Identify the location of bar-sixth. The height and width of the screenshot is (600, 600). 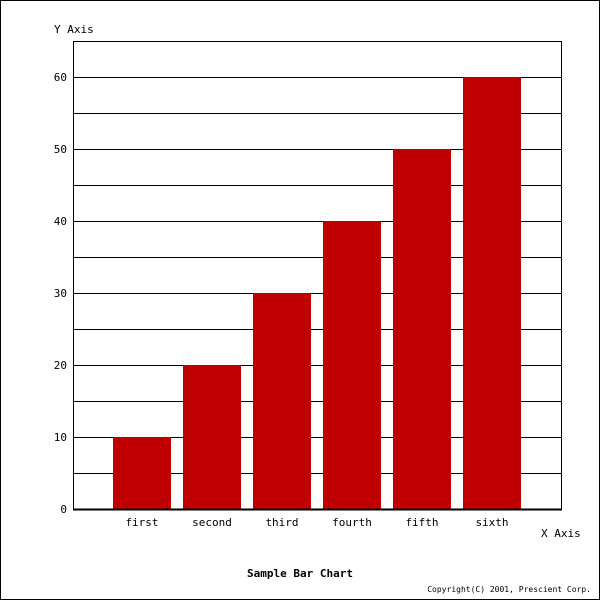
(492, 293).